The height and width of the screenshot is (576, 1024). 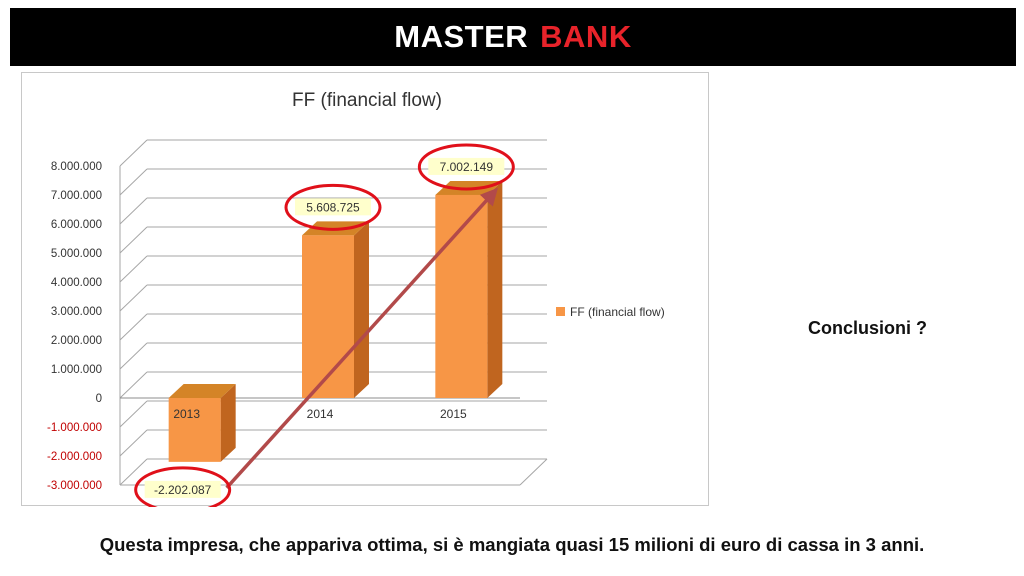 I want to click on y-tick-label: 3.000.000, so click(x=76, y=312).